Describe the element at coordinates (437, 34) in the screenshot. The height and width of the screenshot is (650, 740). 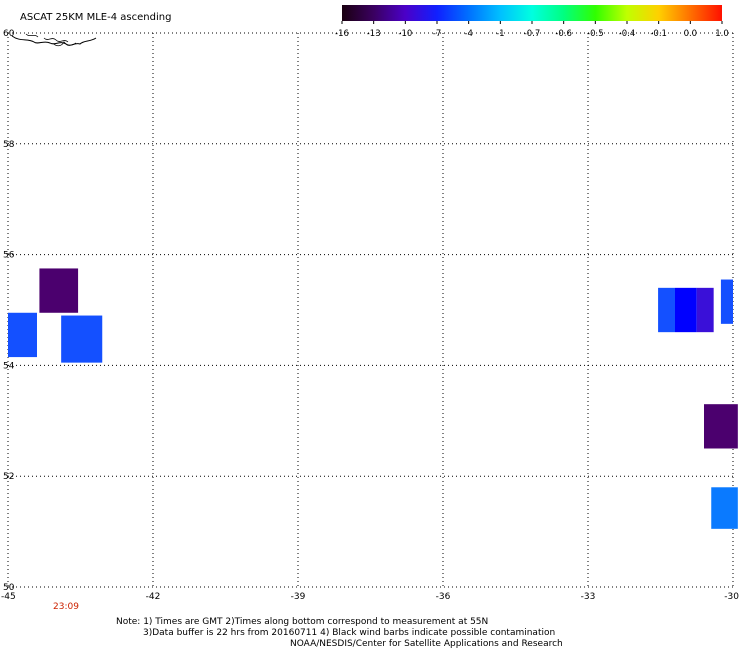
I see `colorbar-tick-label: -7` at that location.